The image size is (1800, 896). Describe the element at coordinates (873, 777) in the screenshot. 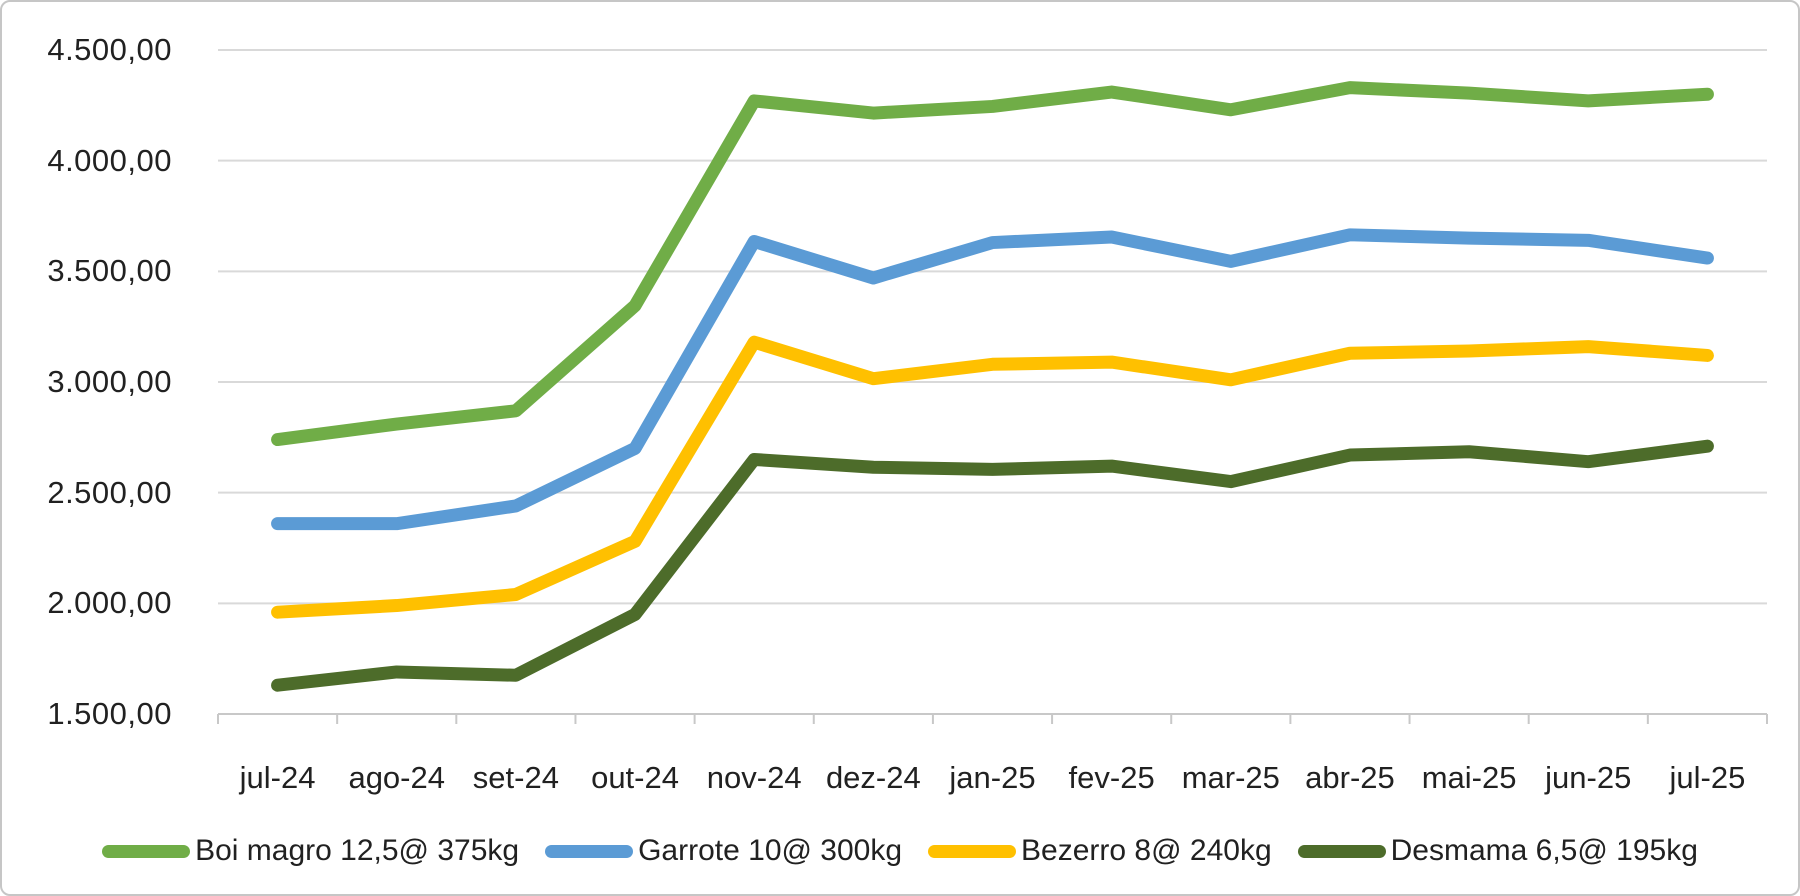

I see `x-tick-label: dez-24` at that location.